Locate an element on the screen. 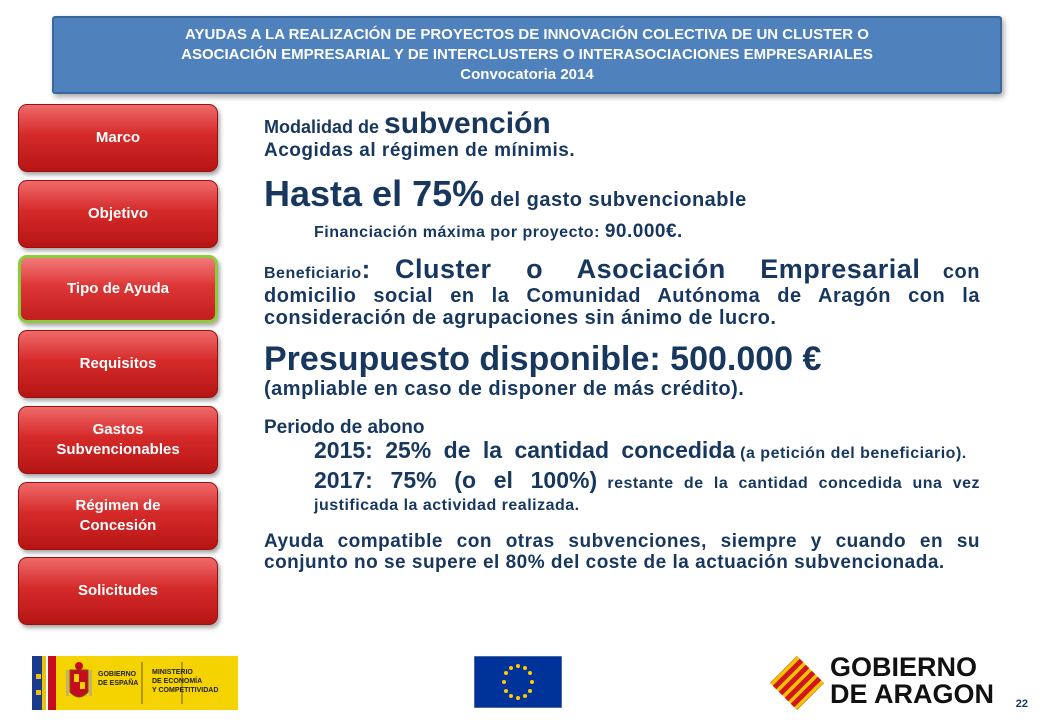 Image resolution: width=1040 pixels, height=720 pixels. aragon-line-2: DE ARAGON is located at coordinates (912, 694).